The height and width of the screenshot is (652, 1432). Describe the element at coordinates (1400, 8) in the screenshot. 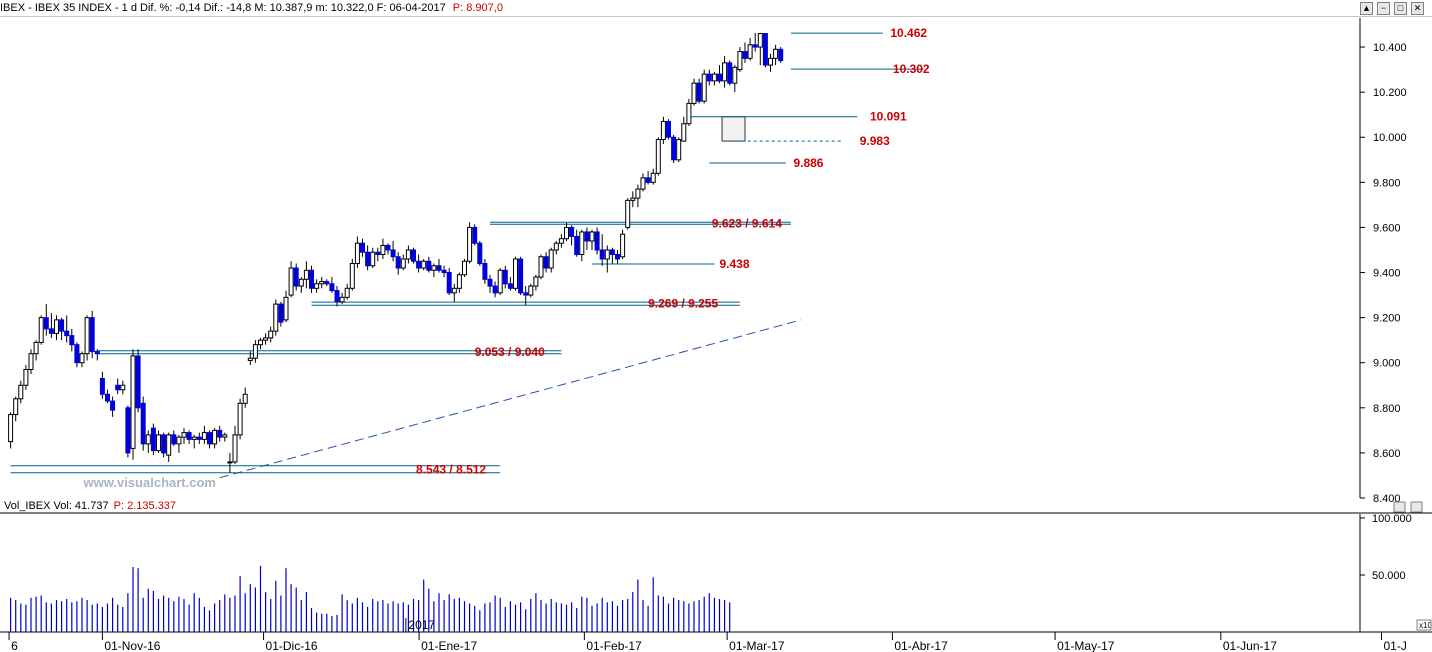

I see `maximize-button: □` at that location.